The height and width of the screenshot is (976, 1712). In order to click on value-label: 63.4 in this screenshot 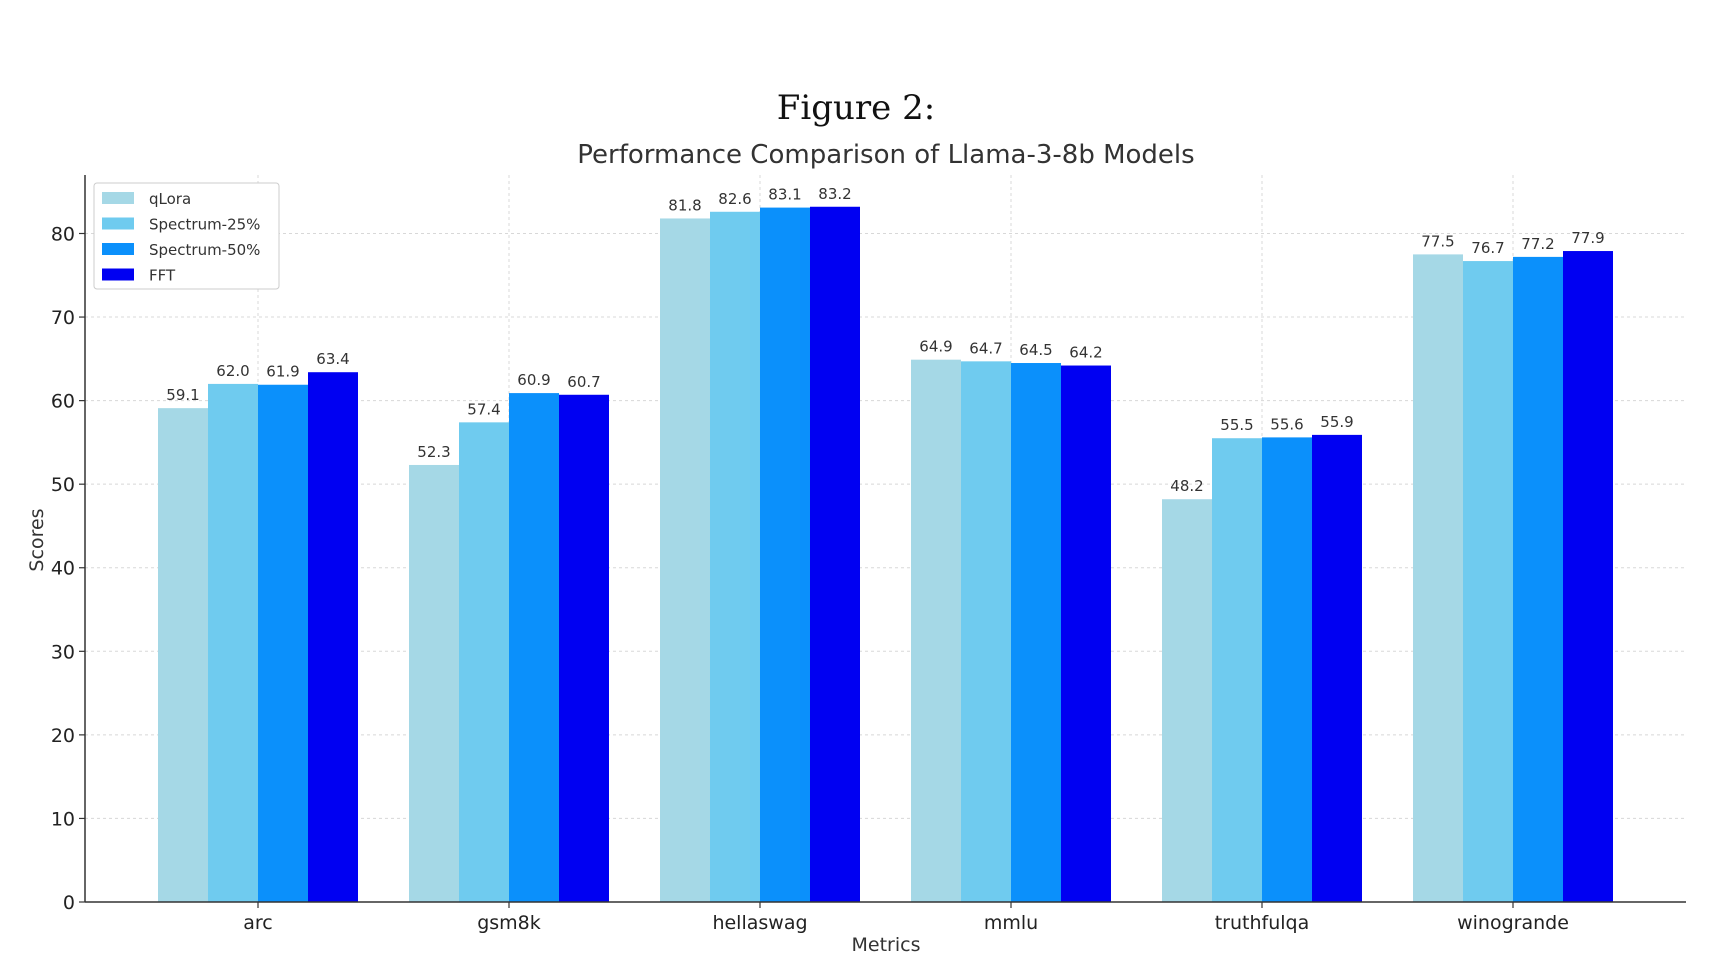, I will do `click(332, 359)`.